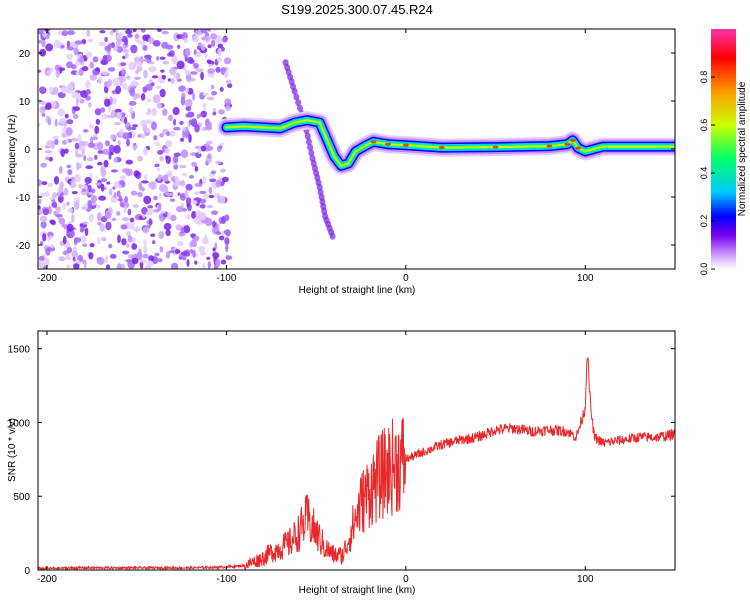  What do you see at coordinates (19, 350) in the screenshot?
I see `y-tick-label: 1500` at bounding box center [19, 350].